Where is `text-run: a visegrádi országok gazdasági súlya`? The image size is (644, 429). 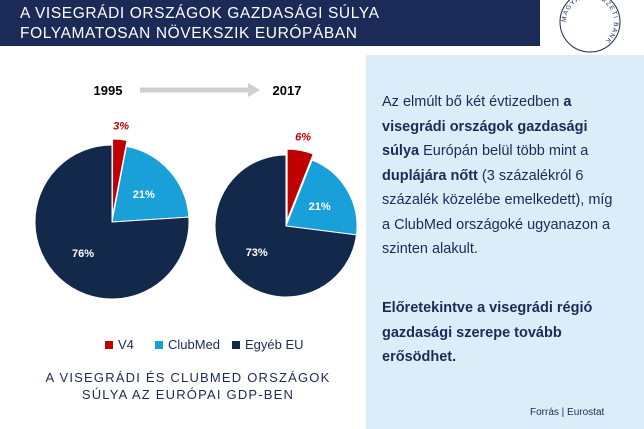
text-run: a visegrádi országok gazdasági súlya is located at coordinates (485, 126).